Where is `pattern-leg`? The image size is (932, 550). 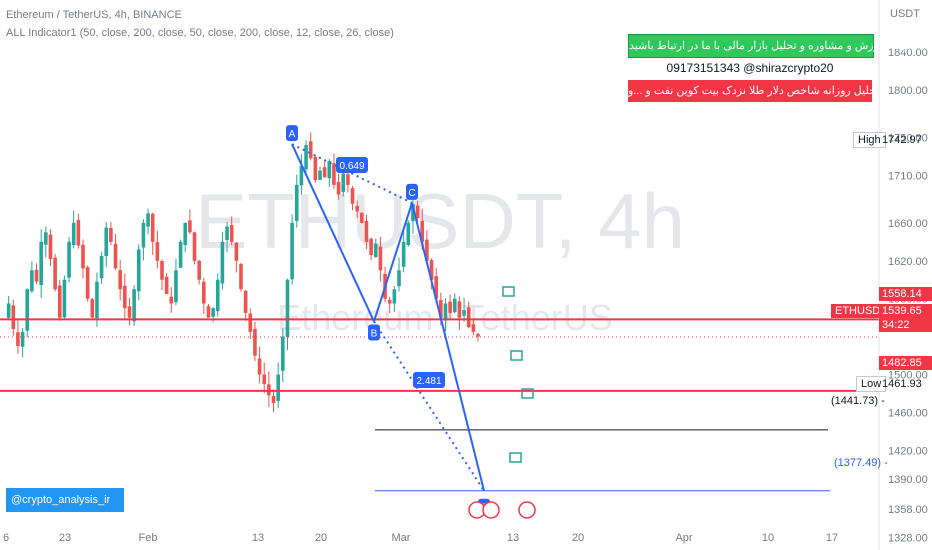
pattern-leg is located at coordinates (448, 346).